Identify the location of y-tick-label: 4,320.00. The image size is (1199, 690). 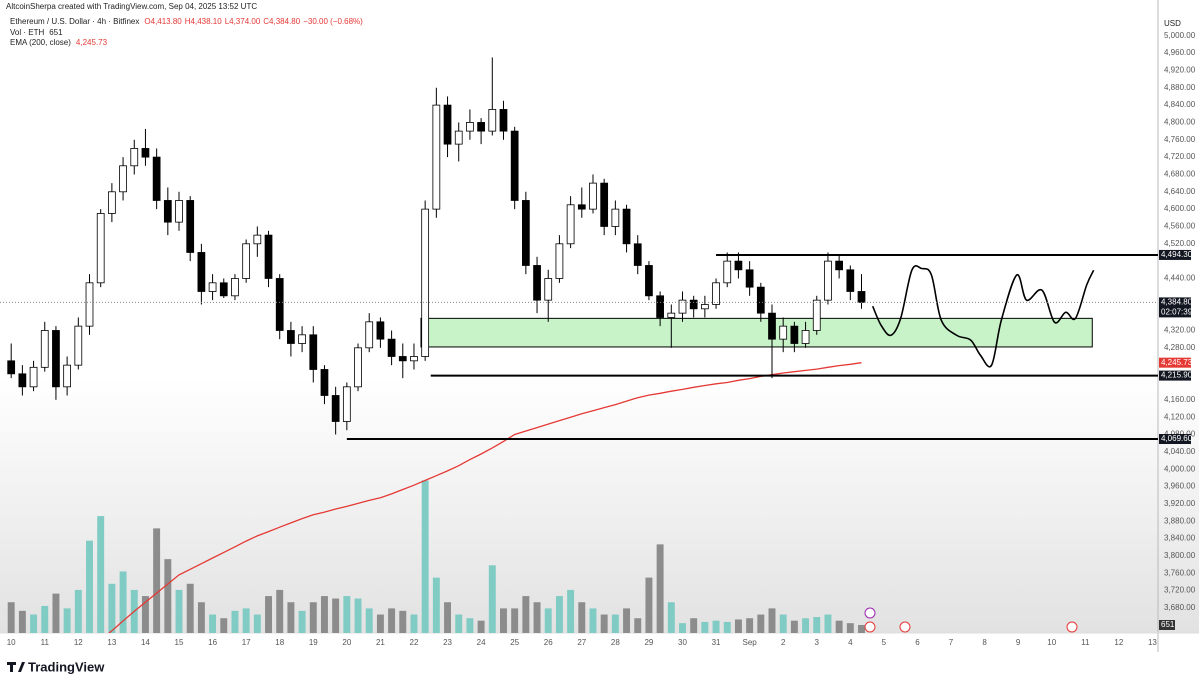
(1180, 330).